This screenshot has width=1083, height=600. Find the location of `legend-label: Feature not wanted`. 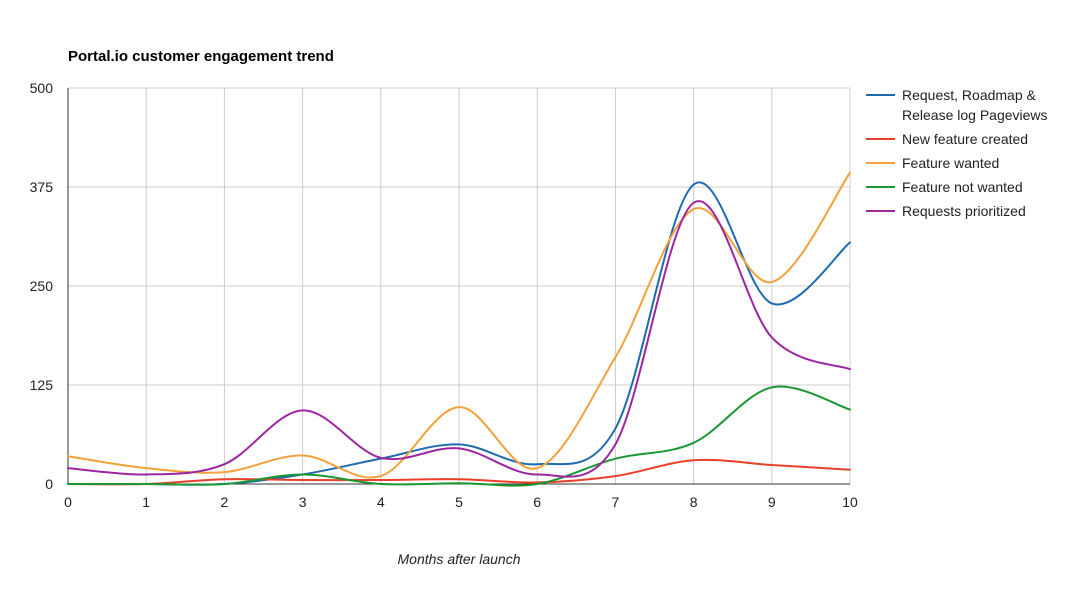

legend-label: Feature not wanted is located at coordinates (962, 187).